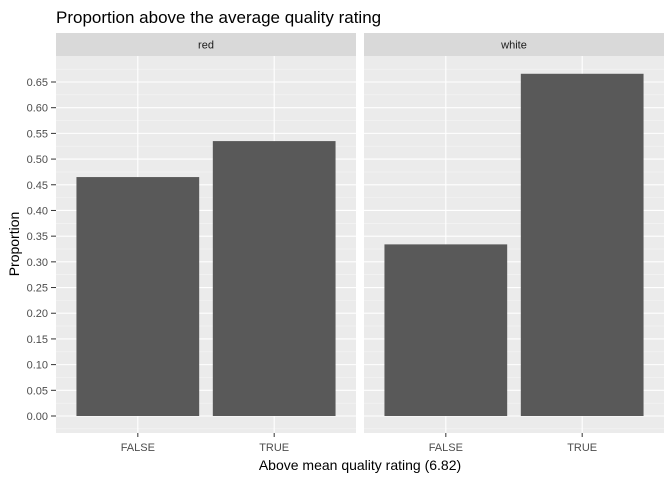  Describe the element at coordinates (14, 244) in the screenshot. I see `y-axis-title: Proportion` at that location.